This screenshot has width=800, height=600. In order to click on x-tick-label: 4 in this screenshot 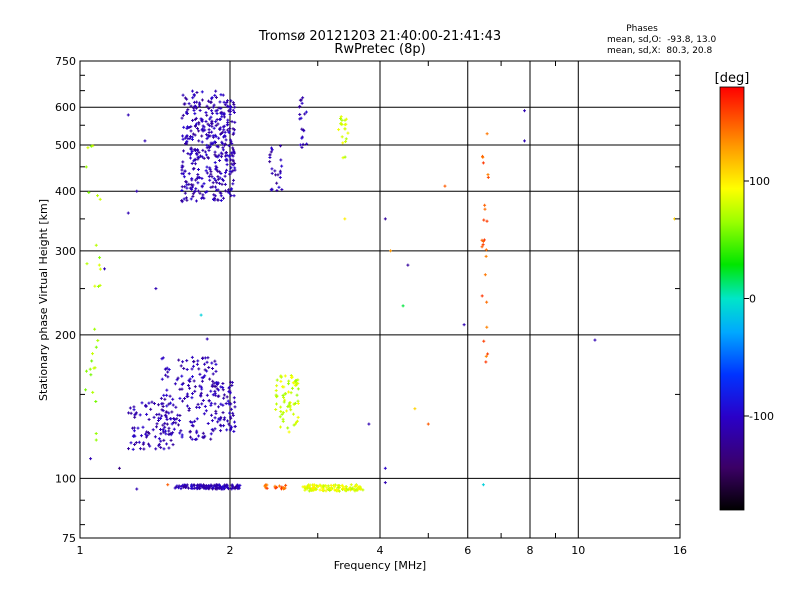, I will do `click(380, 550)`.